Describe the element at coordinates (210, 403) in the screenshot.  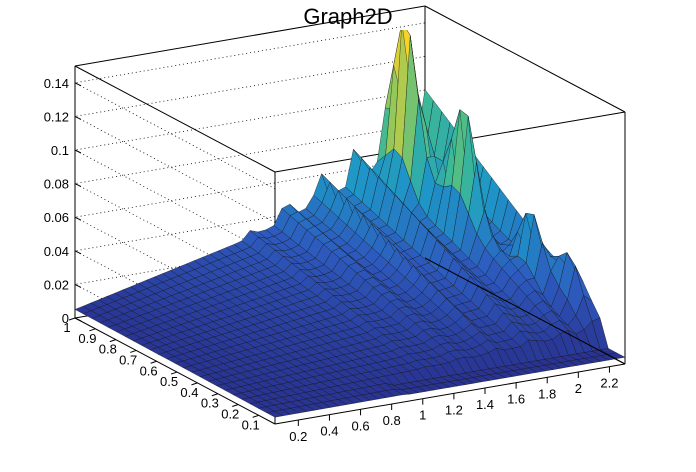
I see `y-tick-label: 0.3` at that location.